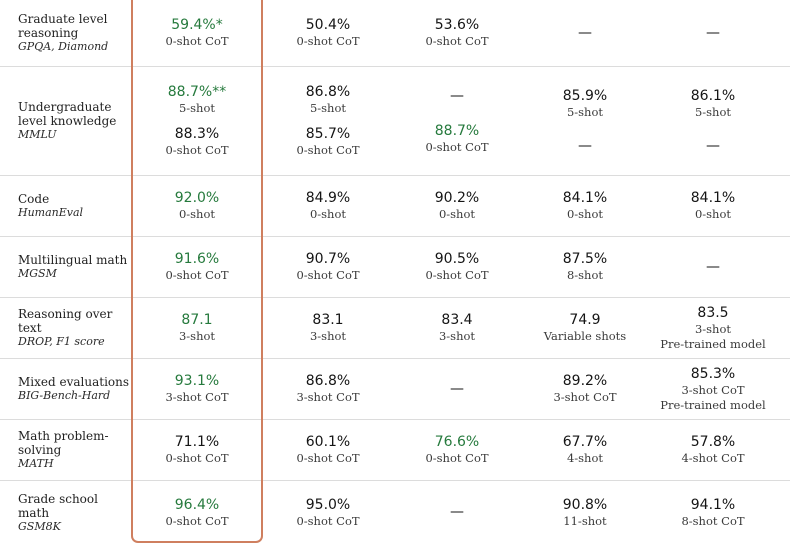  What do you see at coordinates (457, 206) in the screenshot?
I see `score-cell: 90.2% 0-shot` at bounding box center [457, 206].